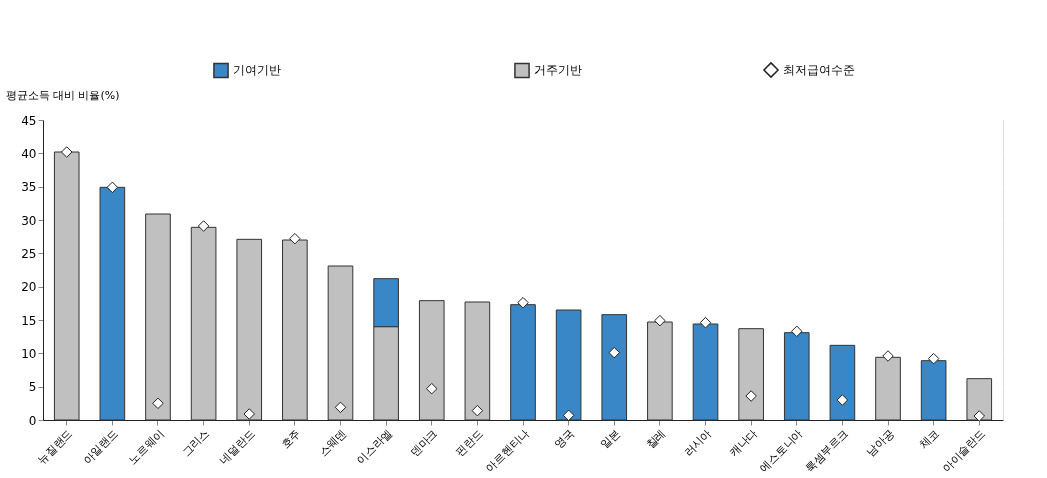 This screenshot has height=478, width=1047. What do you see at coordinates (32, 420) in the screenshot?
I see `y-tick-label: 0` at bounding box center [32, 420].